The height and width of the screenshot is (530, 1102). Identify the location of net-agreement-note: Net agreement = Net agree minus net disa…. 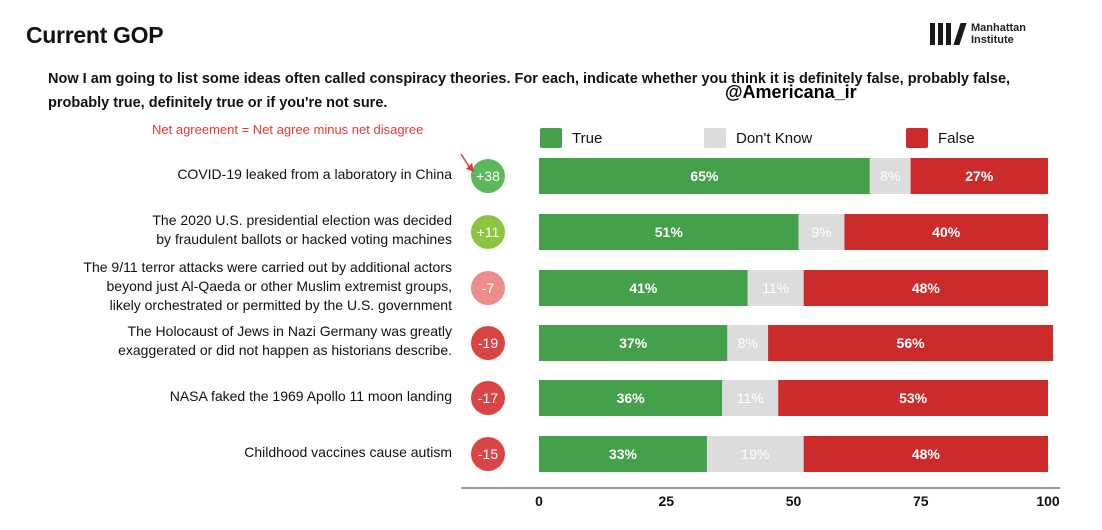
(288, 129).